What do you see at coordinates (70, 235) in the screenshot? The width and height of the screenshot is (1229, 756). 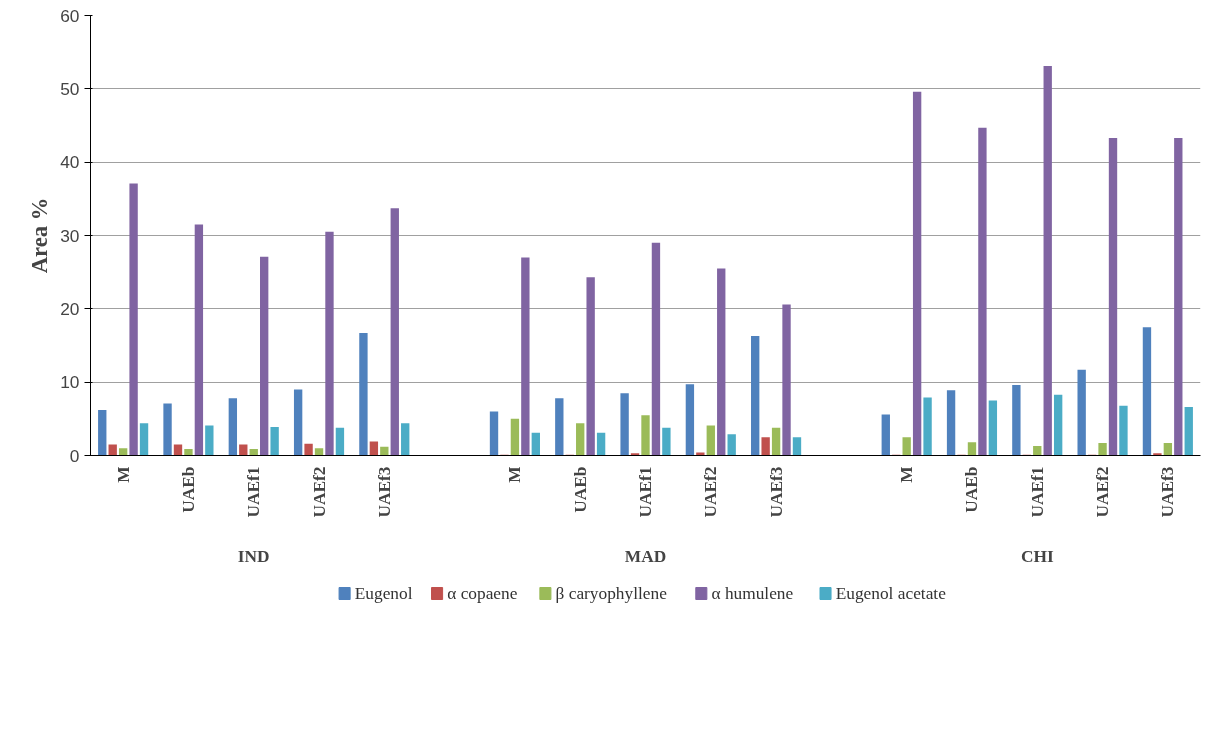 I see `y-tick-label: 30` at bounding box center [70, 235].